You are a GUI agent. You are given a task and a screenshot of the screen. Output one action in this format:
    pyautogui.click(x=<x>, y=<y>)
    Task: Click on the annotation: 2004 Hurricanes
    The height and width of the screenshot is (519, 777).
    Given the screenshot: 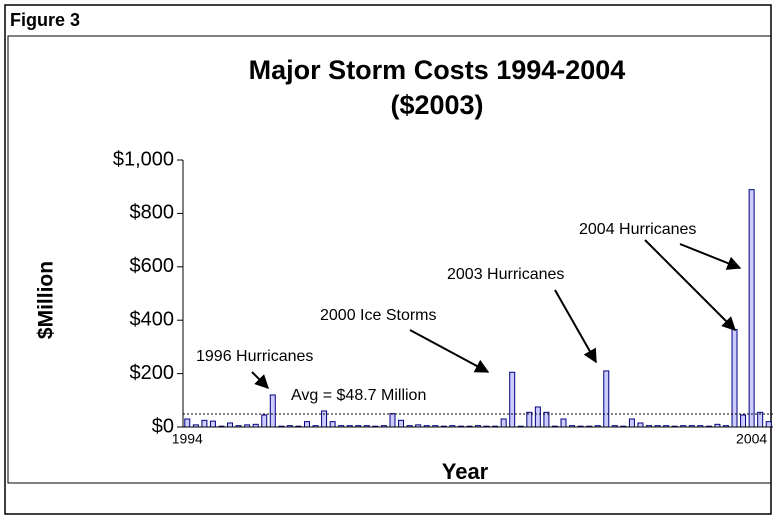 What is the action you would take?
    pyautogui.click(x=637, y=229)
    